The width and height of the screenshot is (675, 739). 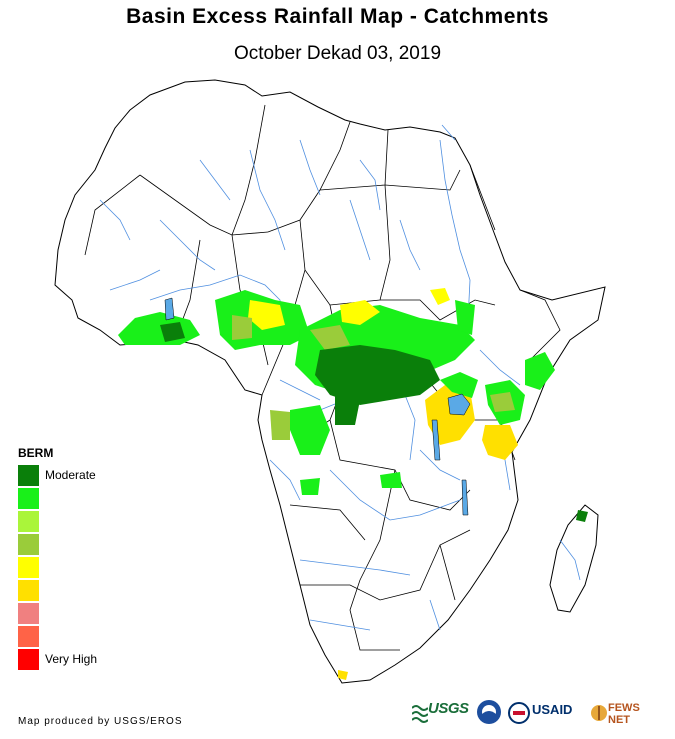 I want to click on lake-victoria, so click(x=459, y=404).